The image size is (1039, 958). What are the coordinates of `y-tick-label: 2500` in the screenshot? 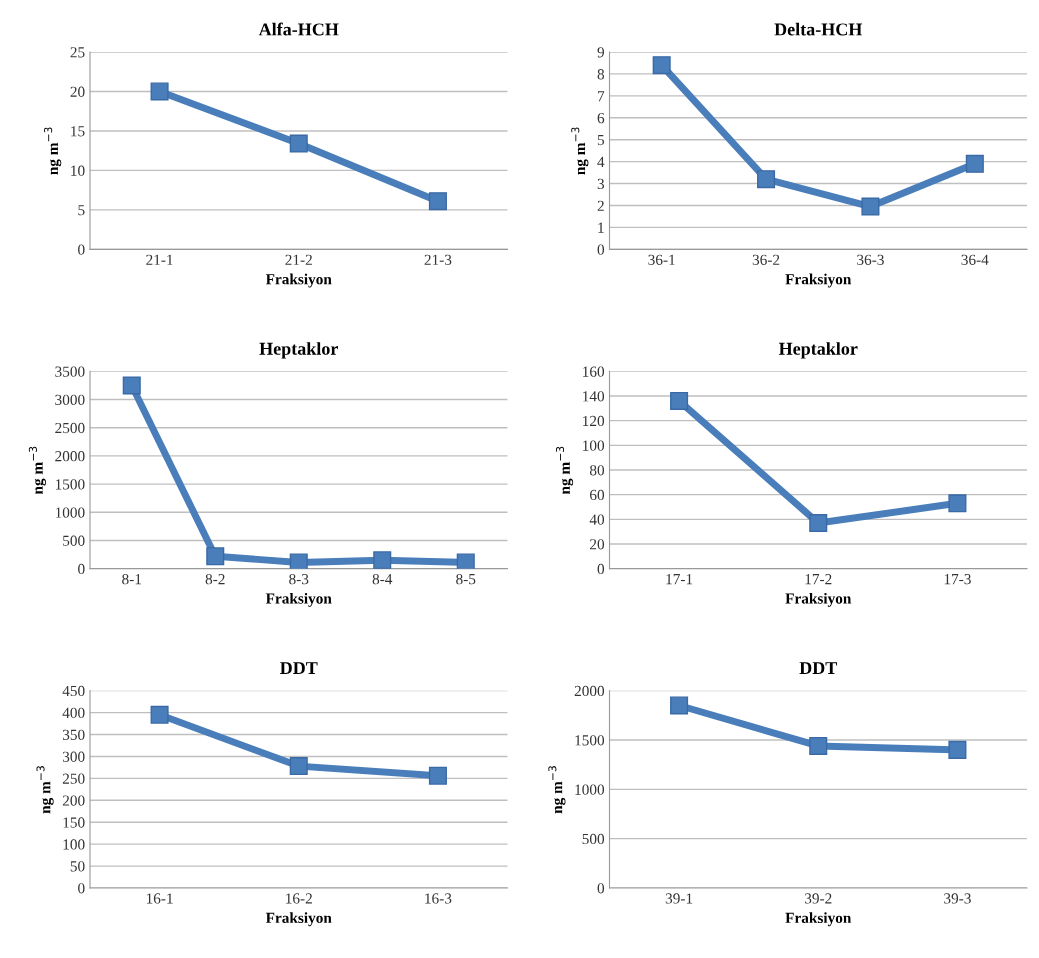 It's located at (70, 428).